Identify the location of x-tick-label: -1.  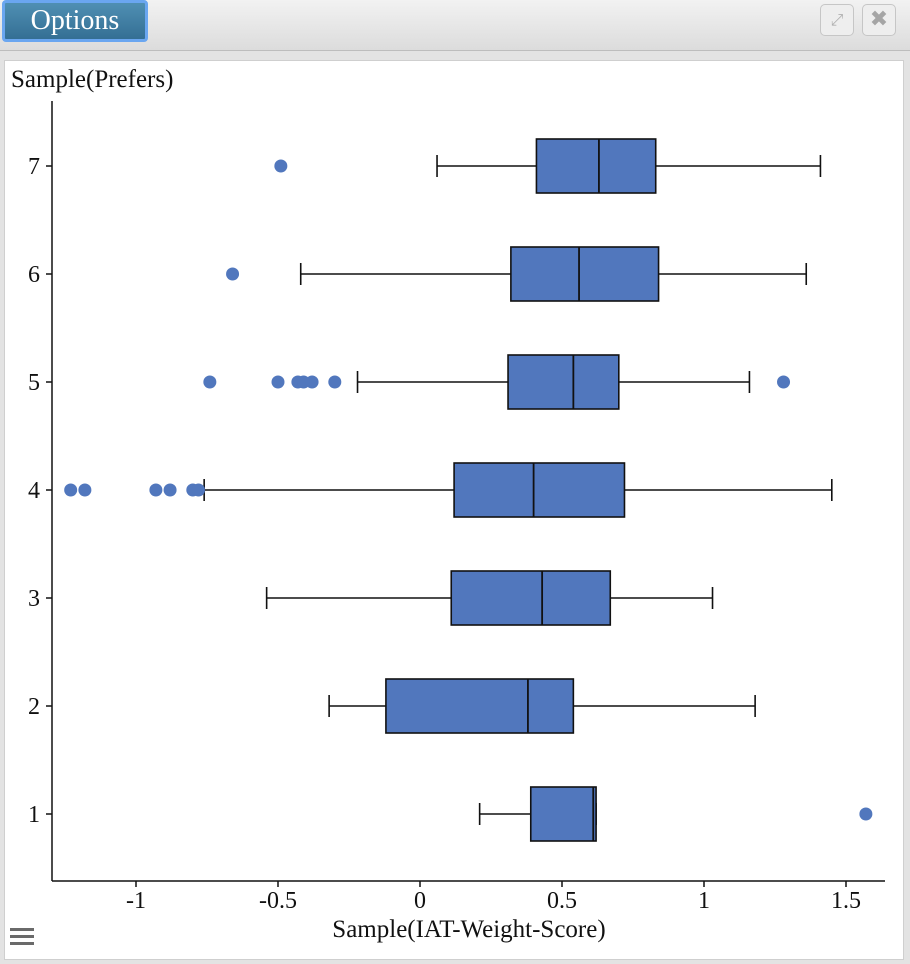
(136, 901).